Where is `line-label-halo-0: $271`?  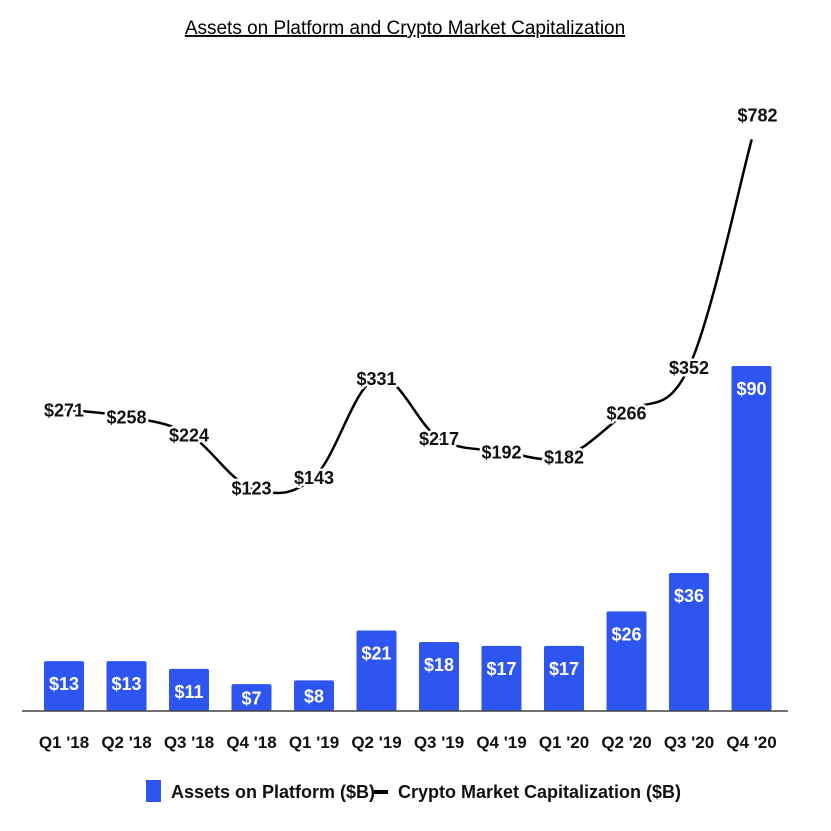 line-label-halo-0: $271 is located at coordinates (64, 411).